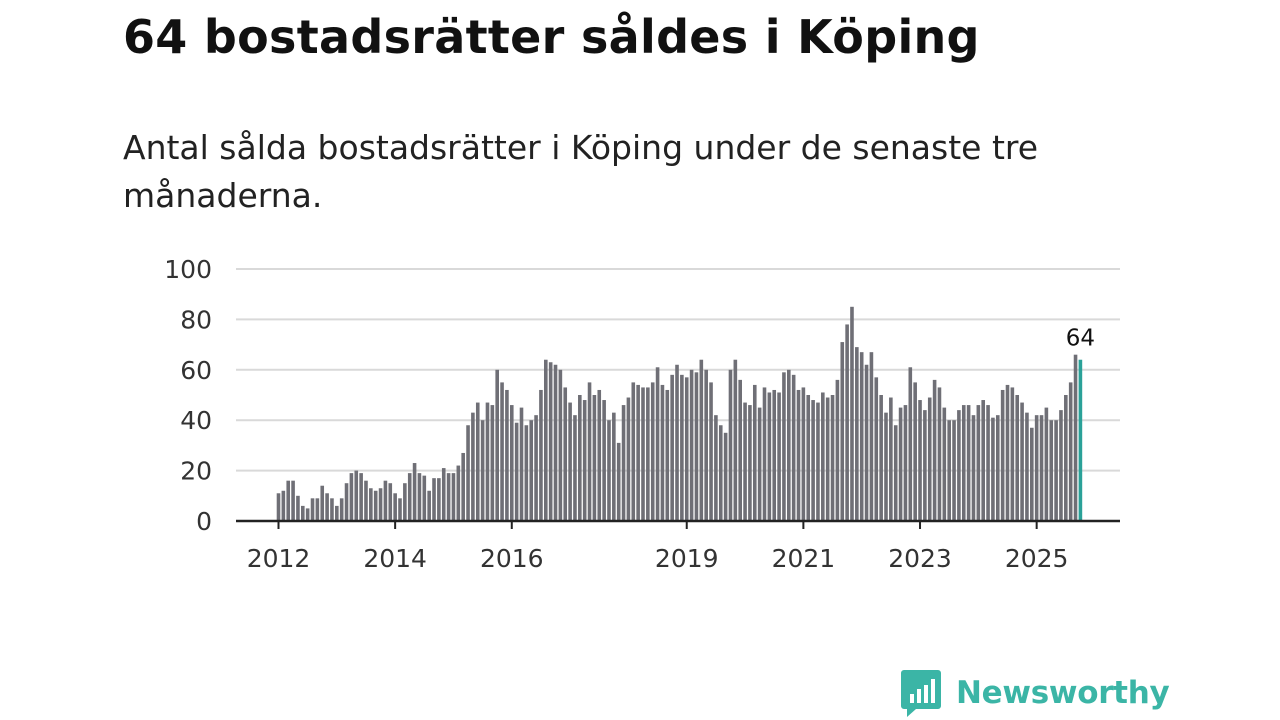 The width and height of the screenshot is (1280, 720). Describe the element at coordinates (196, 420) in the screenshot. I see `y-tick-label: 40` at that location.